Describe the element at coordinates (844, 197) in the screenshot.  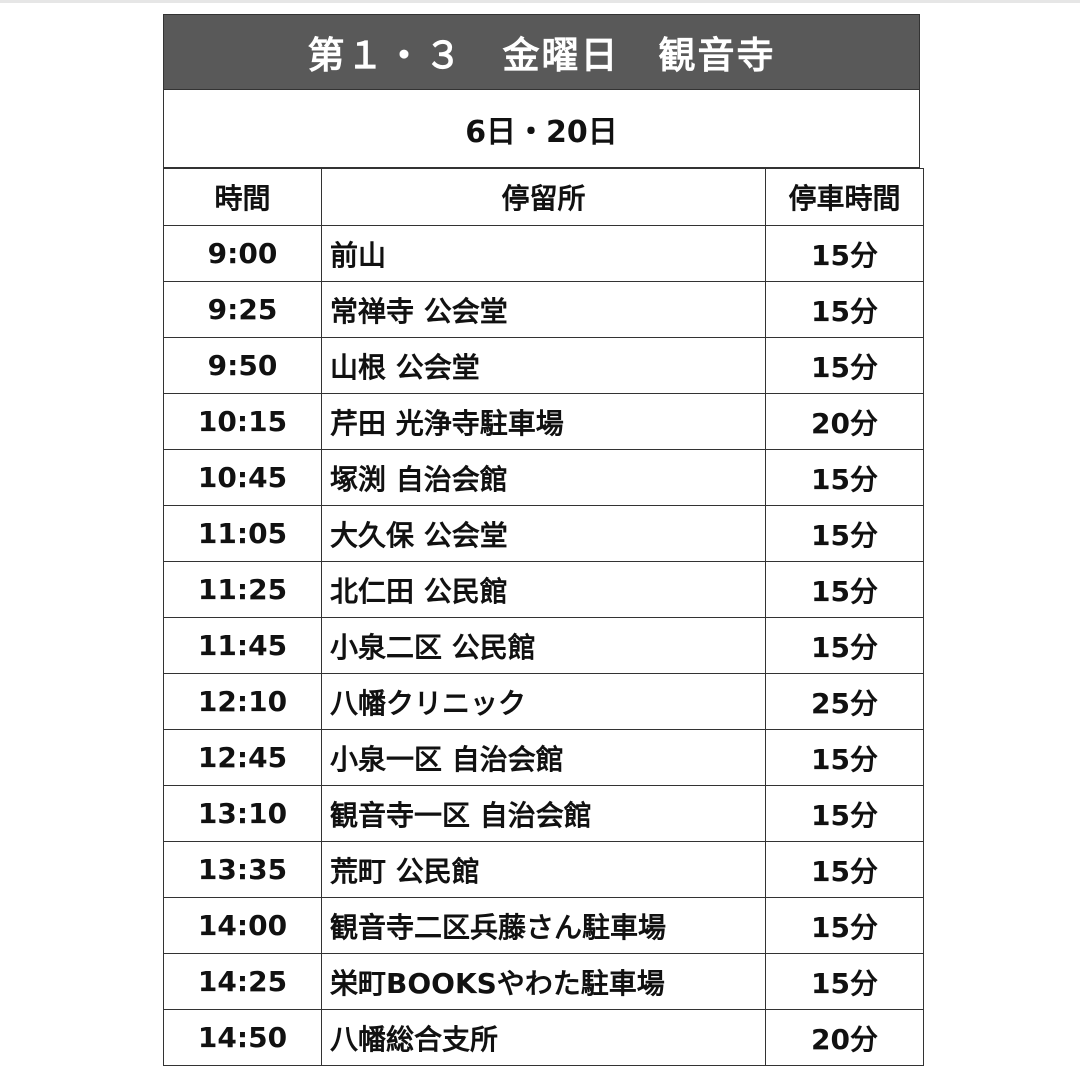
I see `header-duration: 停車時間` at that location.